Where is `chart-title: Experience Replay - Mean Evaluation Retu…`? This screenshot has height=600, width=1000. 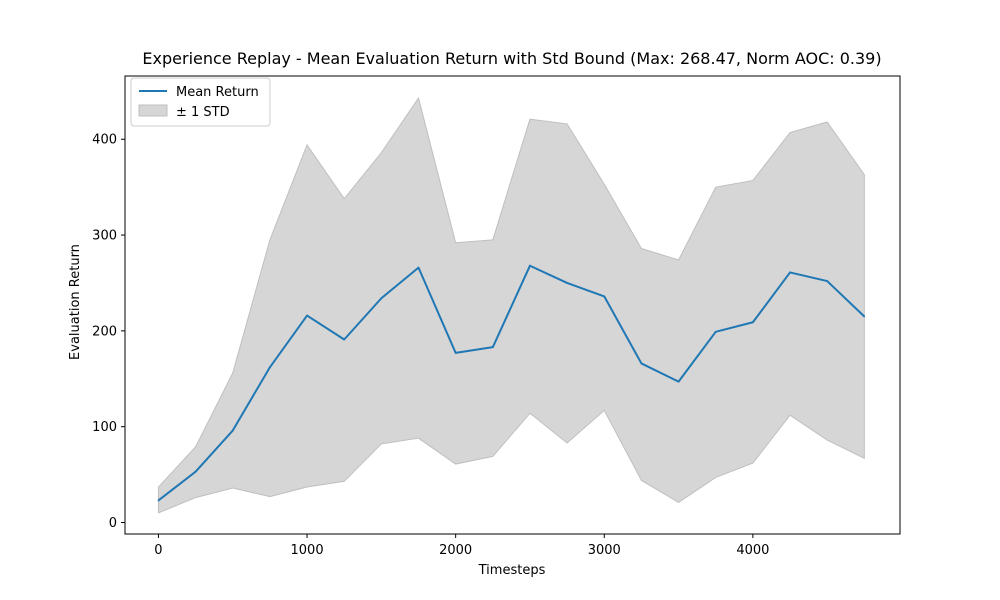
chart-title: Experience Replay - Mean Evaluation Retu… is located at coordinates (511, 58).